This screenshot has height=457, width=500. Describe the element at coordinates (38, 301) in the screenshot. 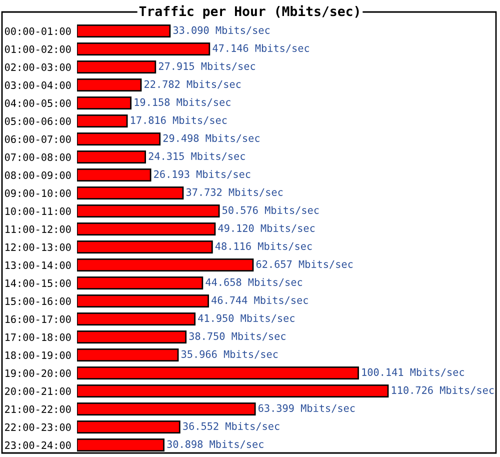

I see `y-tick-label: 15:00-16:00` at that location.